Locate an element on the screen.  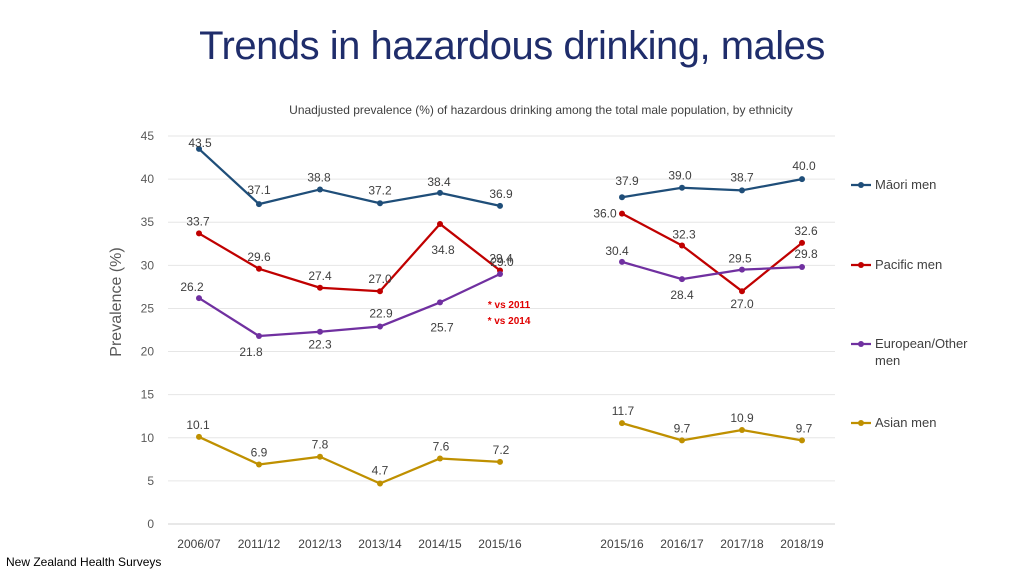
data-label: 7.6 is located at coordinates (441, 446).